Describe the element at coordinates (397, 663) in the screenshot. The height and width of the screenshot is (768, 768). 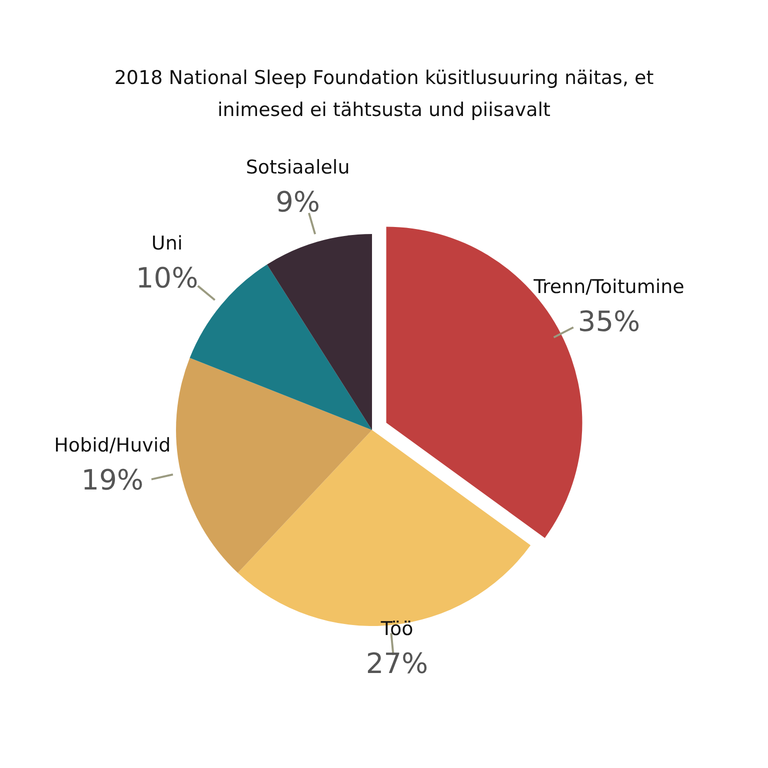
I see `data-label: 27%` at that location.